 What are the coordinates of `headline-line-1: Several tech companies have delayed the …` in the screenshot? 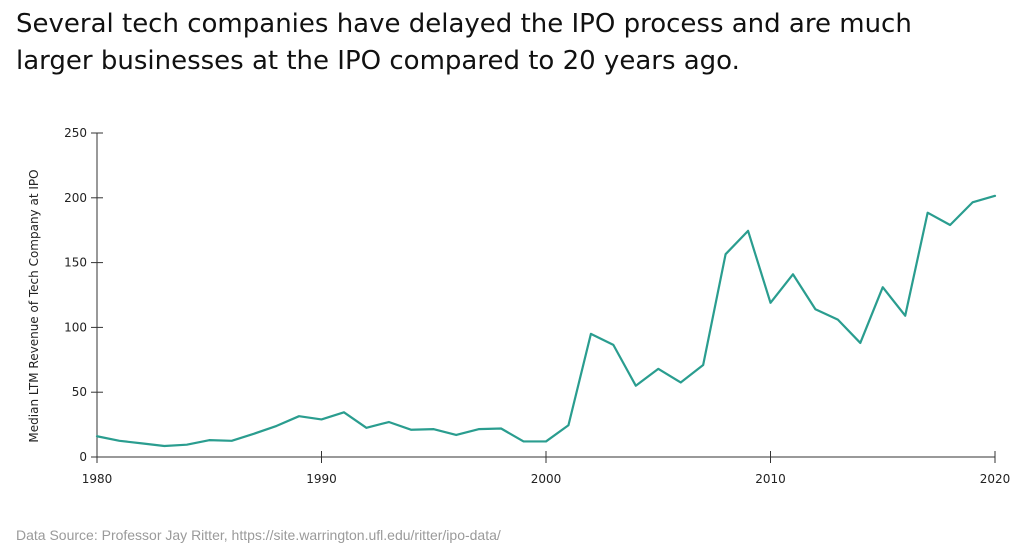 It's located at (464, 24).